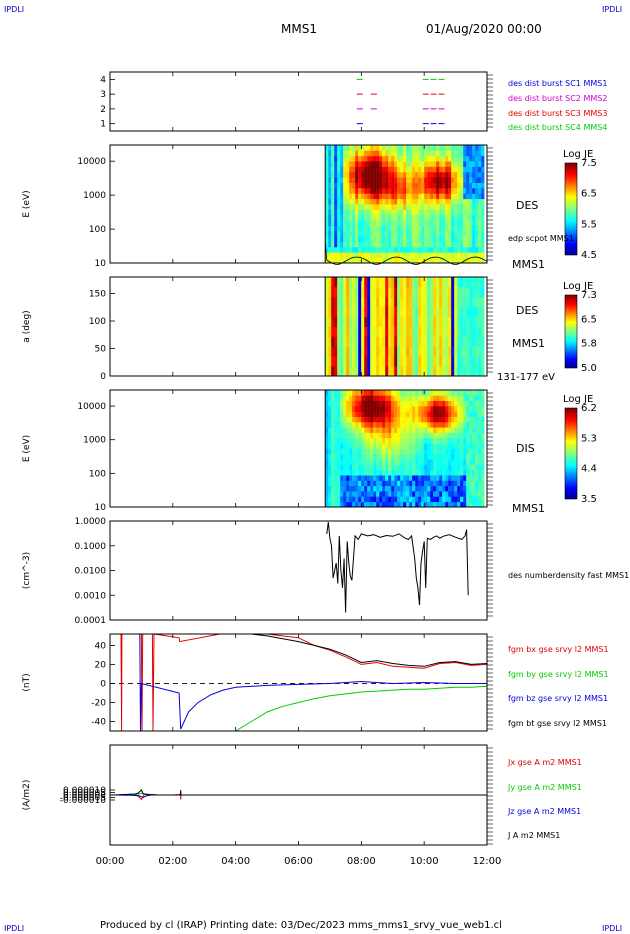 The image size is (630, 934). Describe the element at coordinates (526, 377) in the screenshot. I see `energy-range-label: 131-177 eV` at that location.